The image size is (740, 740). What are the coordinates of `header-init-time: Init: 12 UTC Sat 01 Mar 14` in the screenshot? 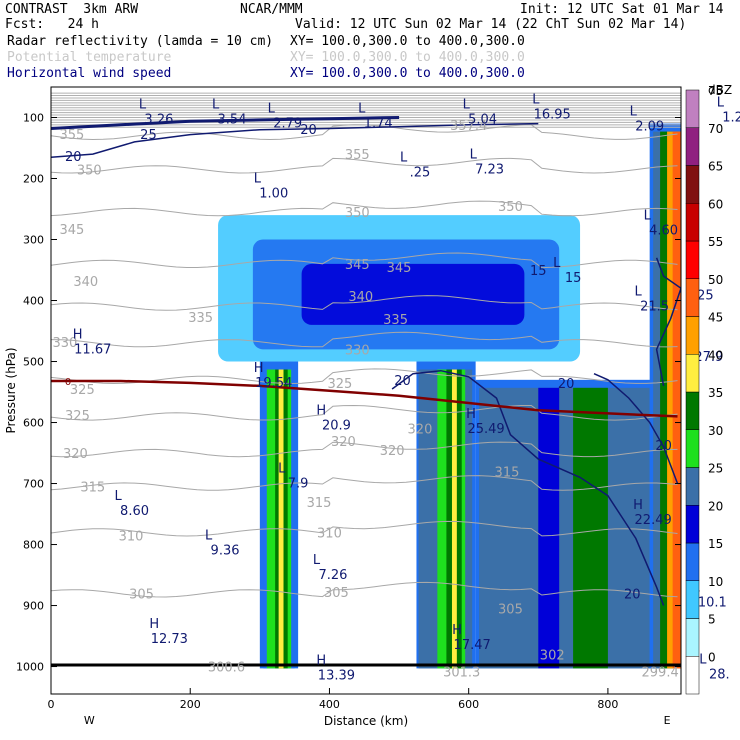 It's located at (622, 9).